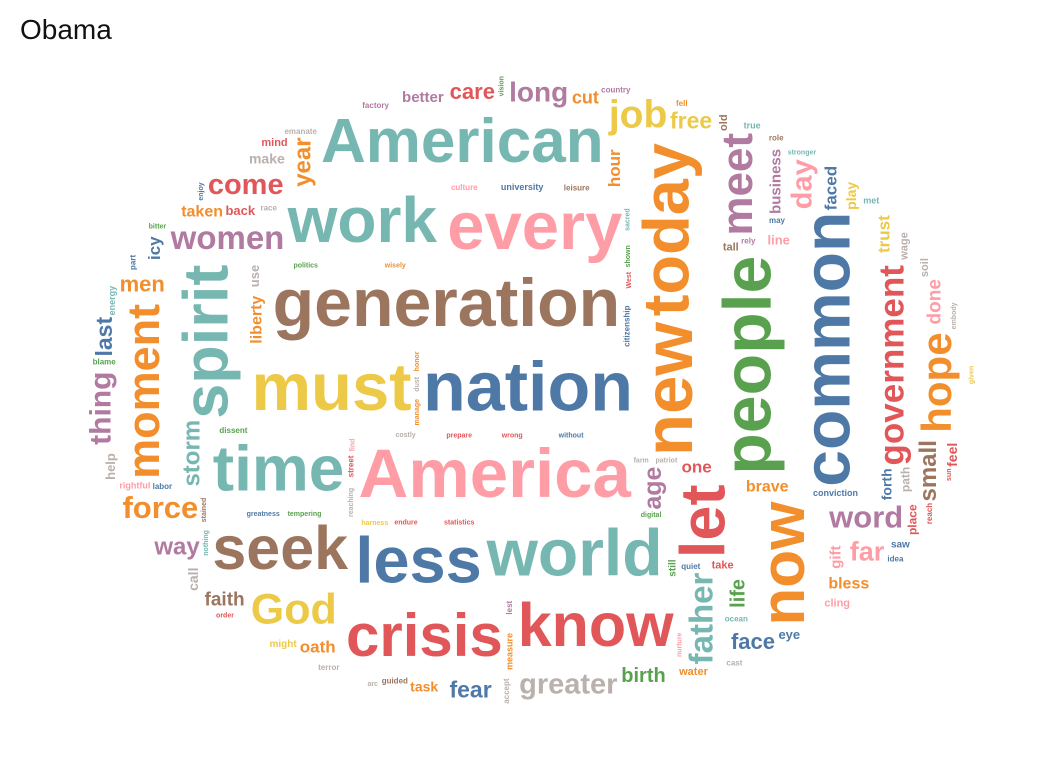 The image size is (1056, 764). What do you see at coordinates (104, 337) in the screenshot?
I see `cloud-word: last` at bounding box center [104, 337].